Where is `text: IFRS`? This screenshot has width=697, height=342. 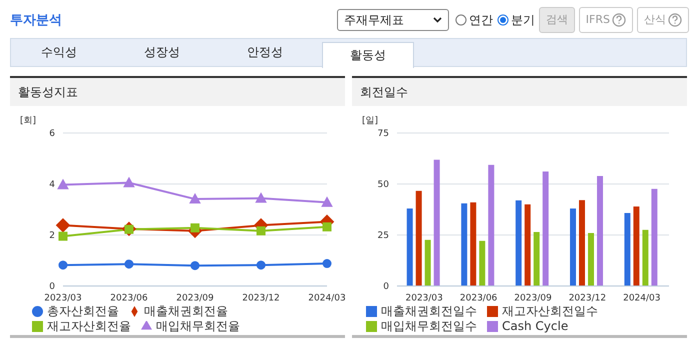
text: IFRS is located at coordinates (605, 20).